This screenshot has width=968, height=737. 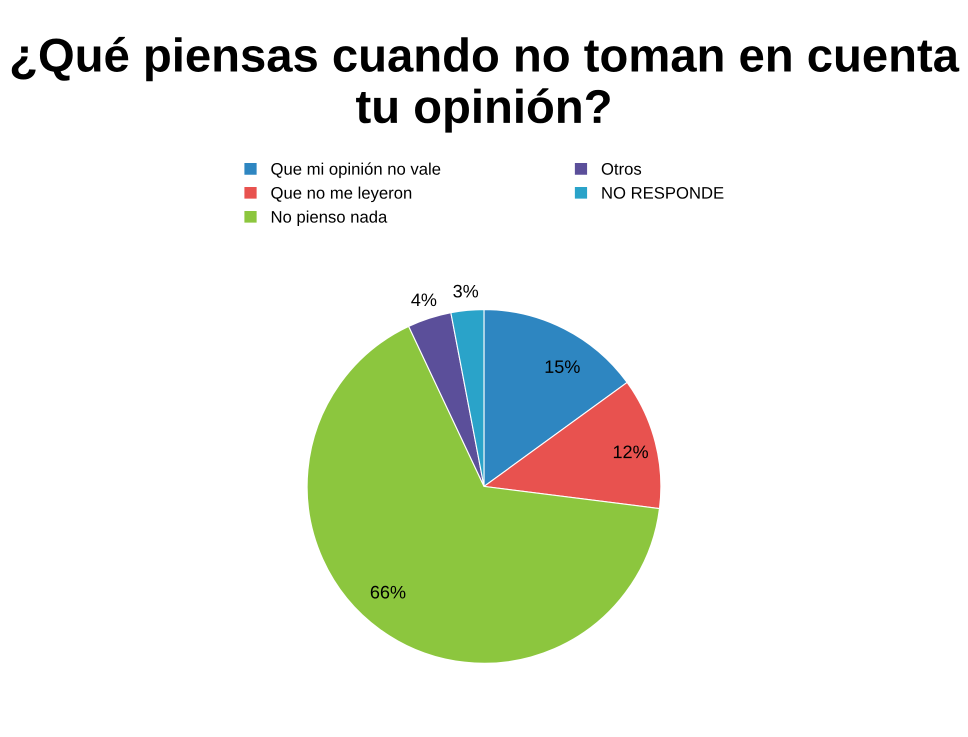 What do you see at coordinates (355, 170) in the screenshot?
I see `legend-label: Que mi opinión no vale` at bounding box center [355, 170].